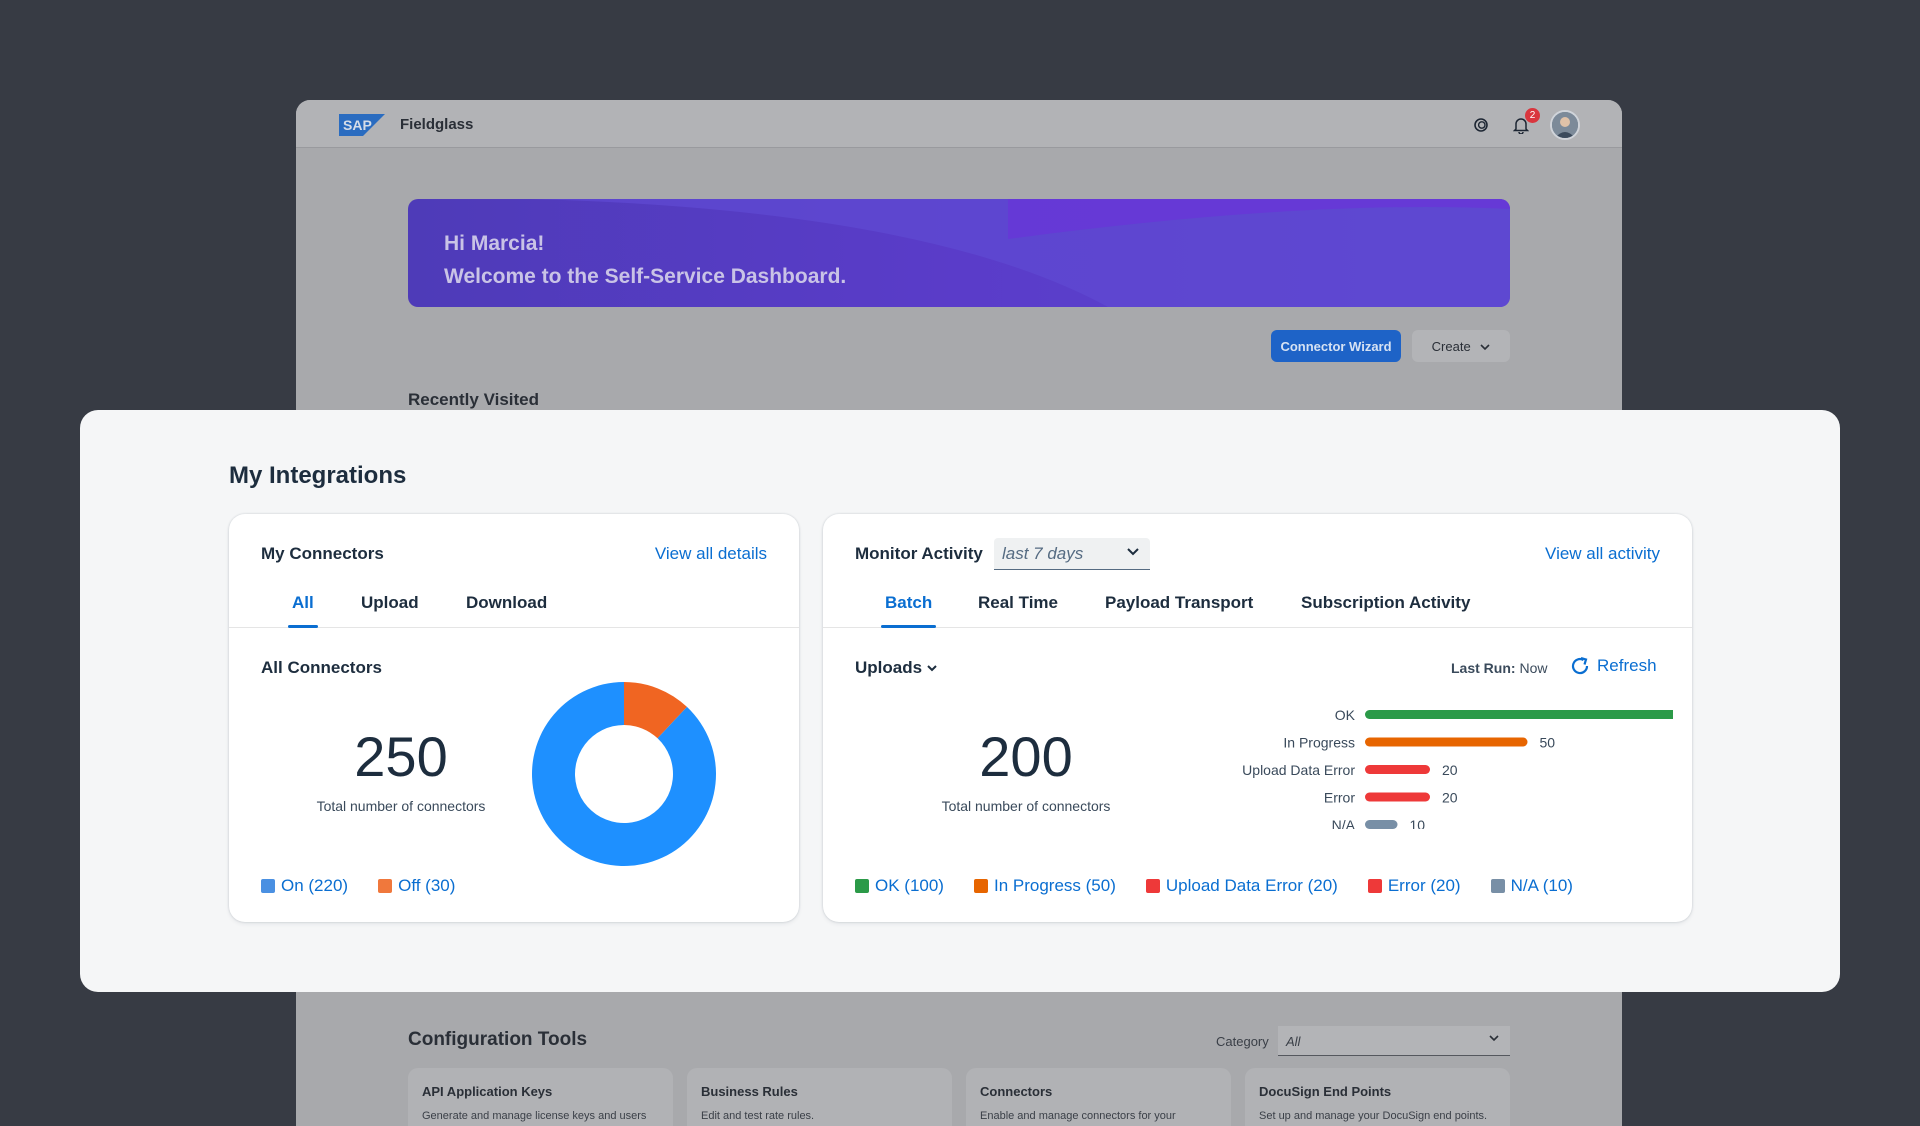  I want to click on legend-label: OK (100), so click(909, 885).